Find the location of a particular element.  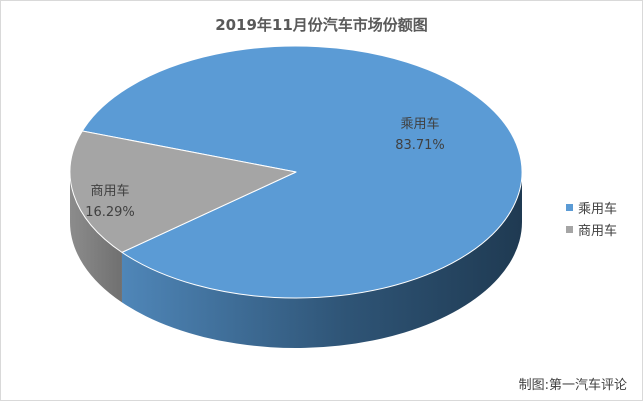

slice-label-name-passenger: 乘用车 is located at coordinates (419, 124).